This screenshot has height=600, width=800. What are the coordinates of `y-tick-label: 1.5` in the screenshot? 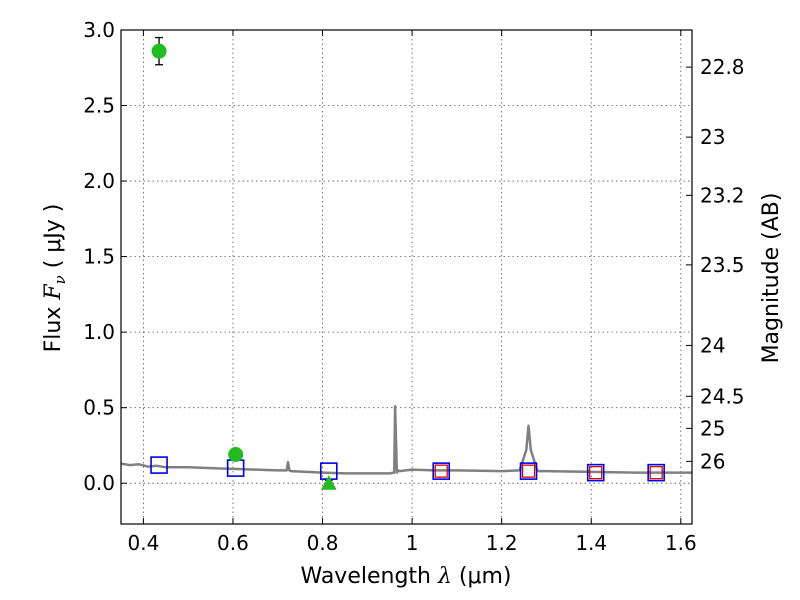 It's located at (99, 257).